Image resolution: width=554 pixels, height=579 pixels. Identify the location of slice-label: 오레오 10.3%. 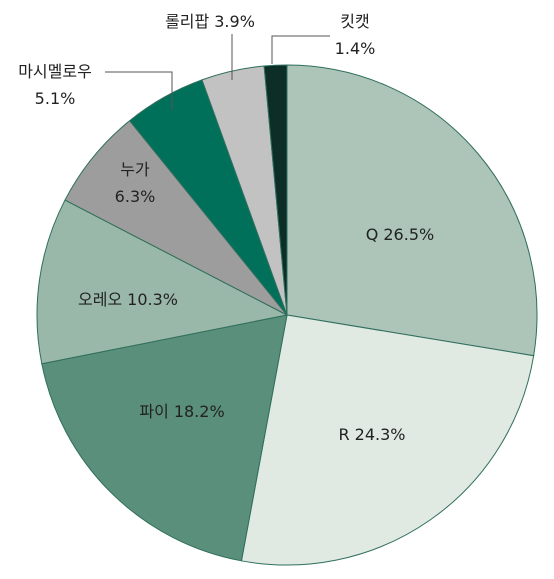
(128, 299).